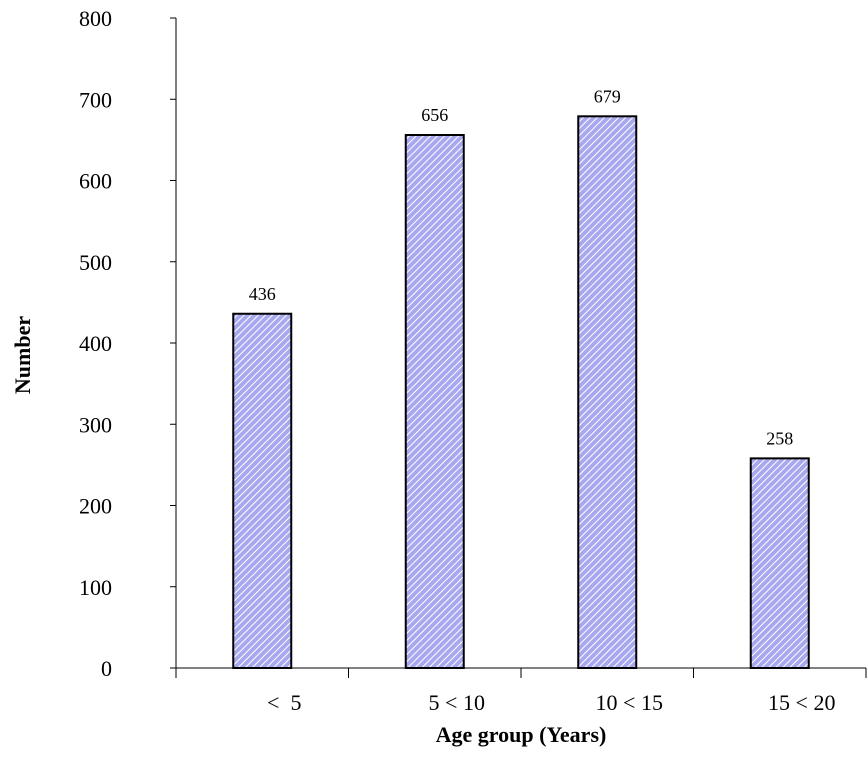  What do you see at coordinates (779, 438) in the screenshot?
I see `data-label: 258` at bounding box center [779, 438].